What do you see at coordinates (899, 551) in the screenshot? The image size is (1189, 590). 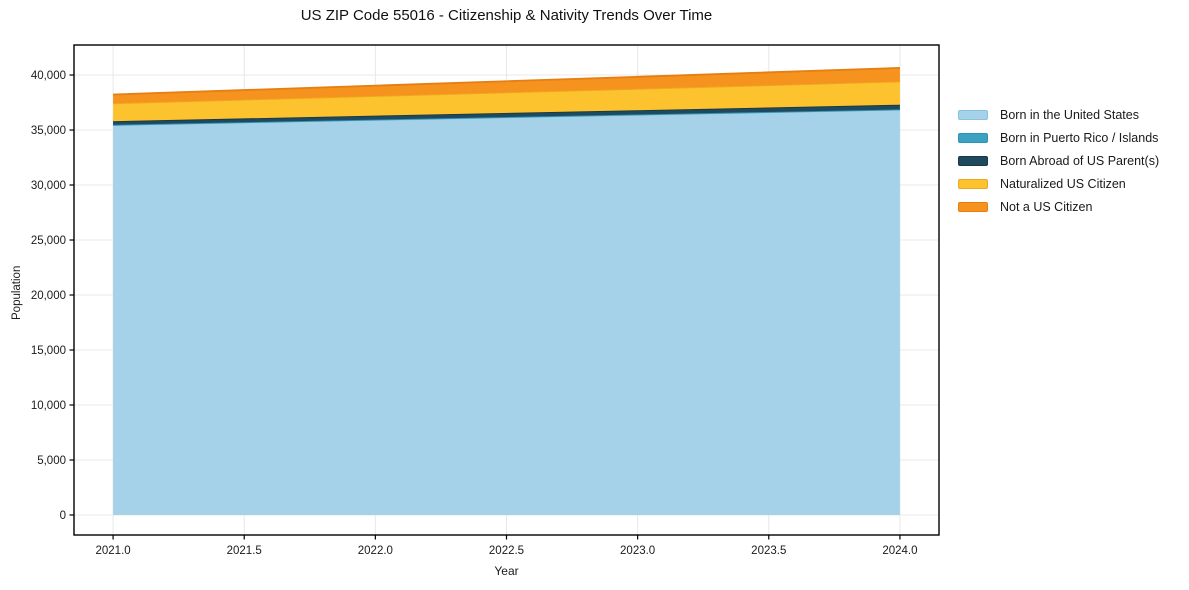 I see `x-tick-label: 2024.0` at bounding box center [899, 551].